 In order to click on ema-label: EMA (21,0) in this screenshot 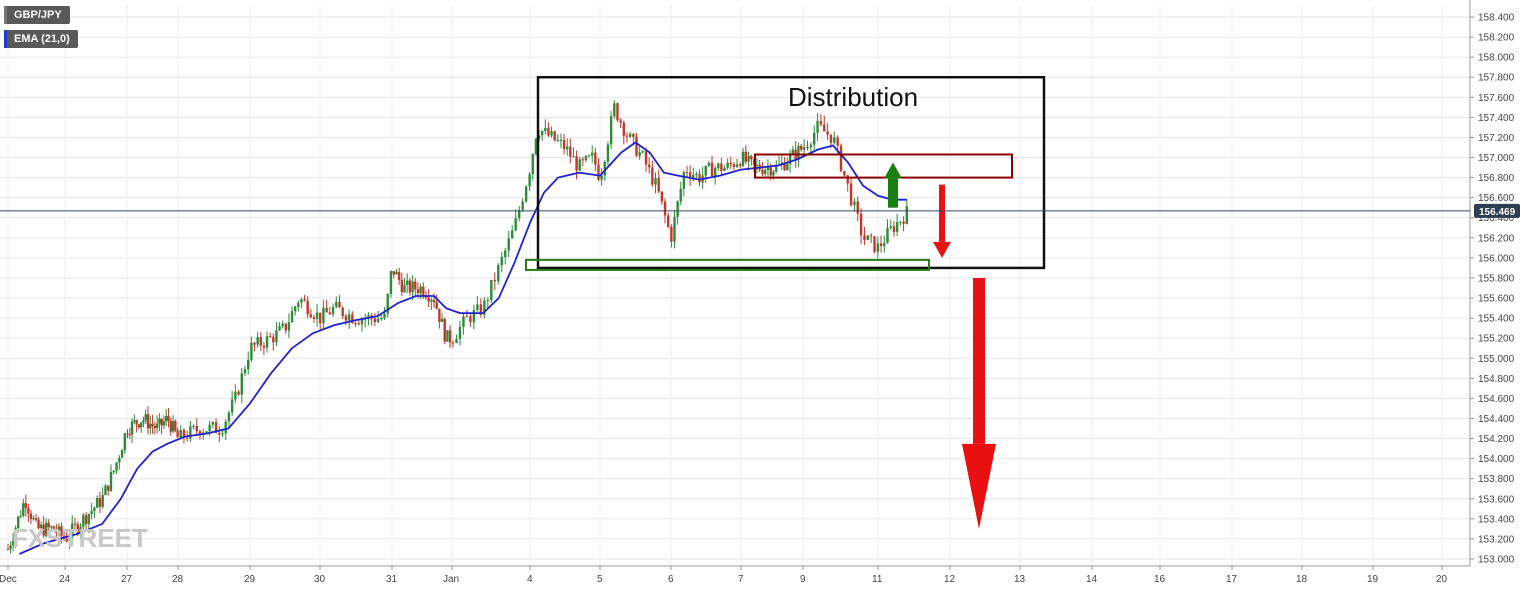, I will do `click(42, 39)`.